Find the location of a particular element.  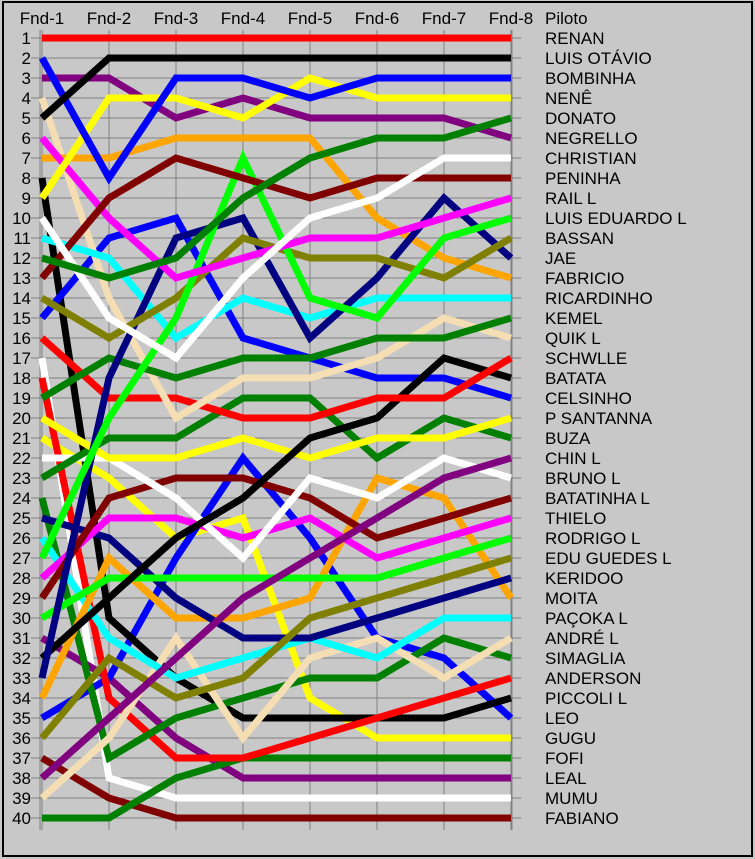

position-label: 18 is located at coordinates (21, 378).